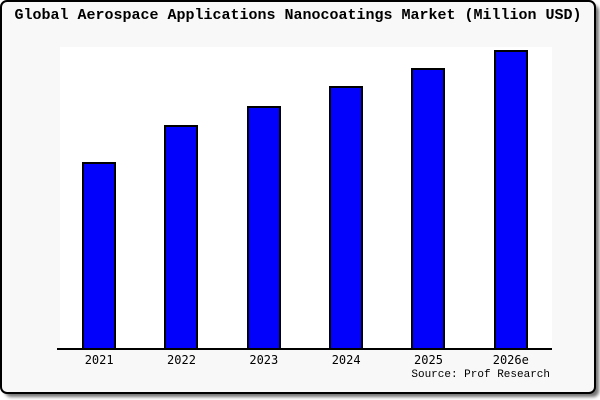  Describe the element at coordinates (346, 360) in the screenshot. I see `x-tick-label-2024: 2024` at that location.